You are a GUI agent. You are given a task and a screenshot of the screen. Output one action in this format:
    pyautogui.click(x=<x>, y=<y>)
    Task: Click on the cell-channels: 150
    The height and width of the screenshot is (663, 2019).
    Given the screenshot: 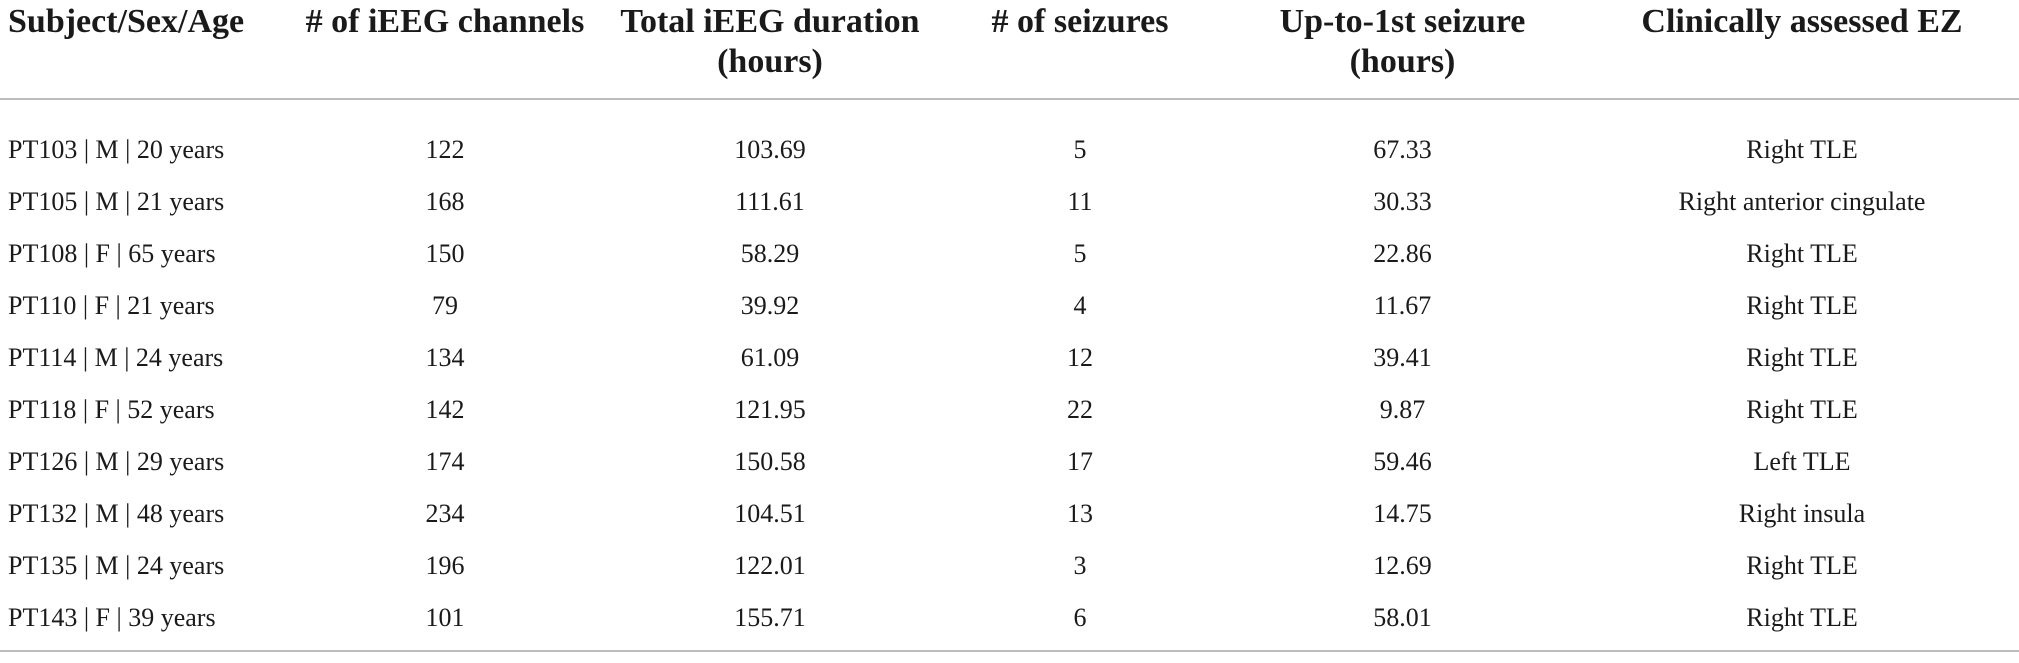 What is the action you would take?
    pyautogui.click(x=445, y=253)
    